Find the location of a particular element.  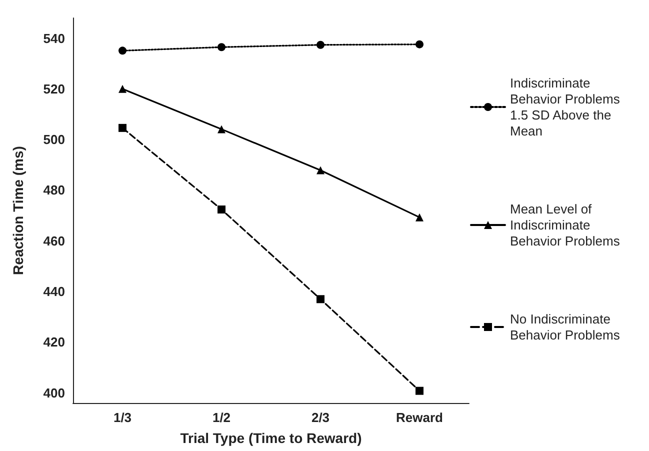

y-axis-title: Reaction Time (ms) is located at coordinates (18, 210).